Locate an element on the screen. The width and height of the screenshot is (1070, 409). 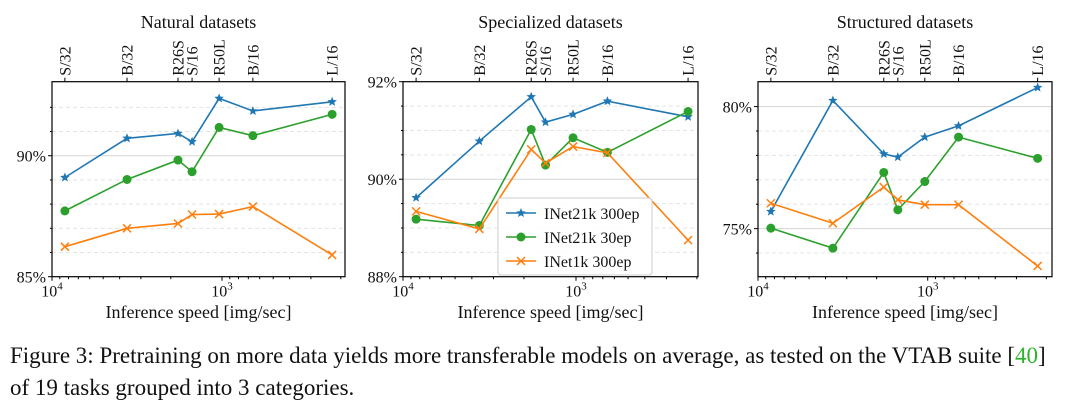
chart-title: Specialized datasets is located at coordinates (550, 22).